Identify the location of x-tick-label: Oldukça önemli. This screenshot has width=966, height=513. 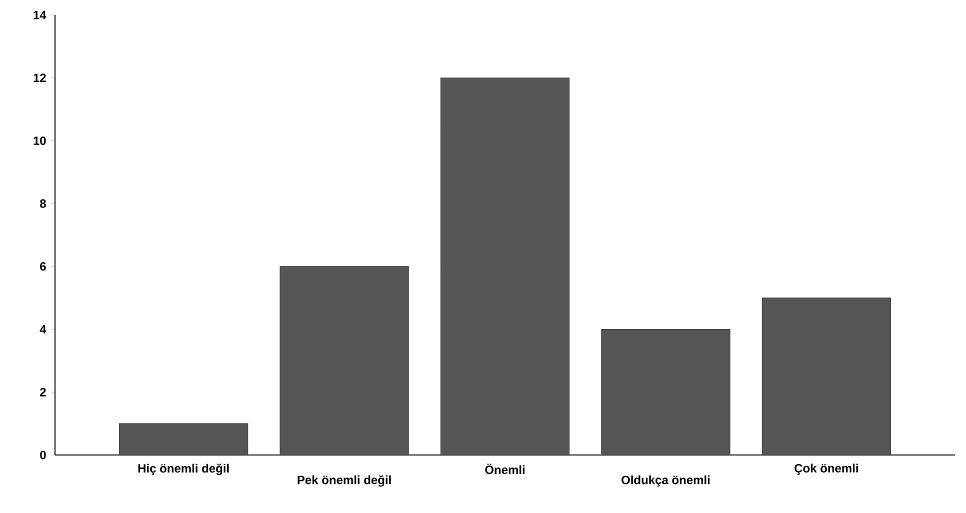
(666, 481).